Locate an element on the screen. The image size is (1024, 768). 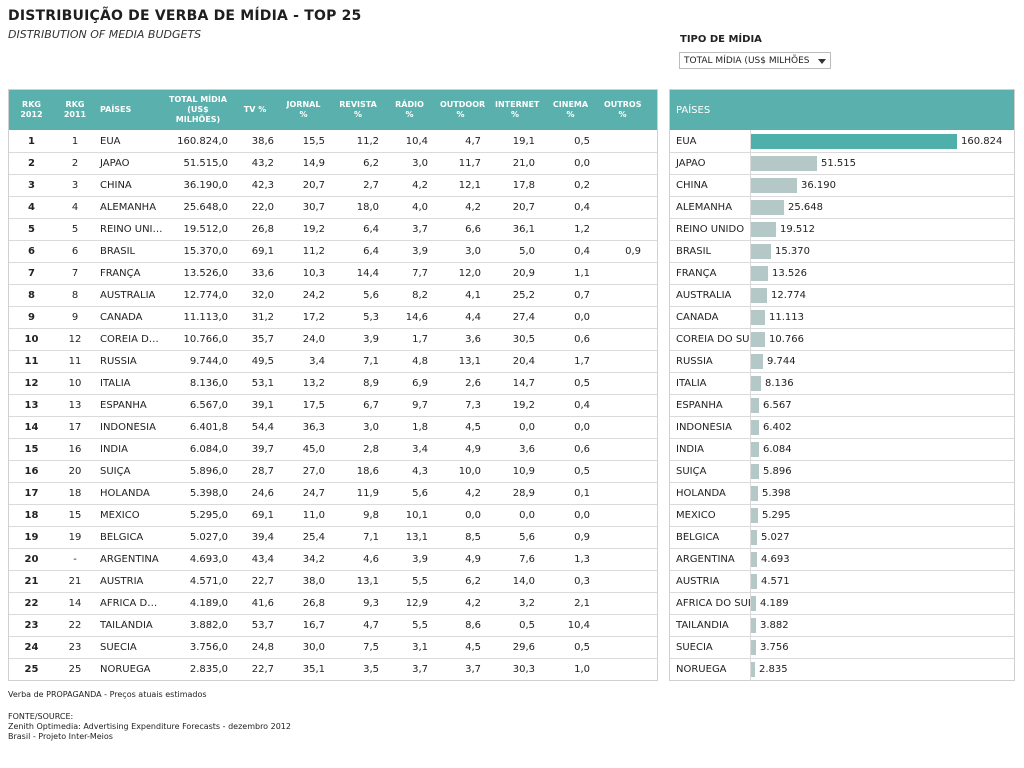
header-outros: OUTROS % is located at coordinates (623, 109).